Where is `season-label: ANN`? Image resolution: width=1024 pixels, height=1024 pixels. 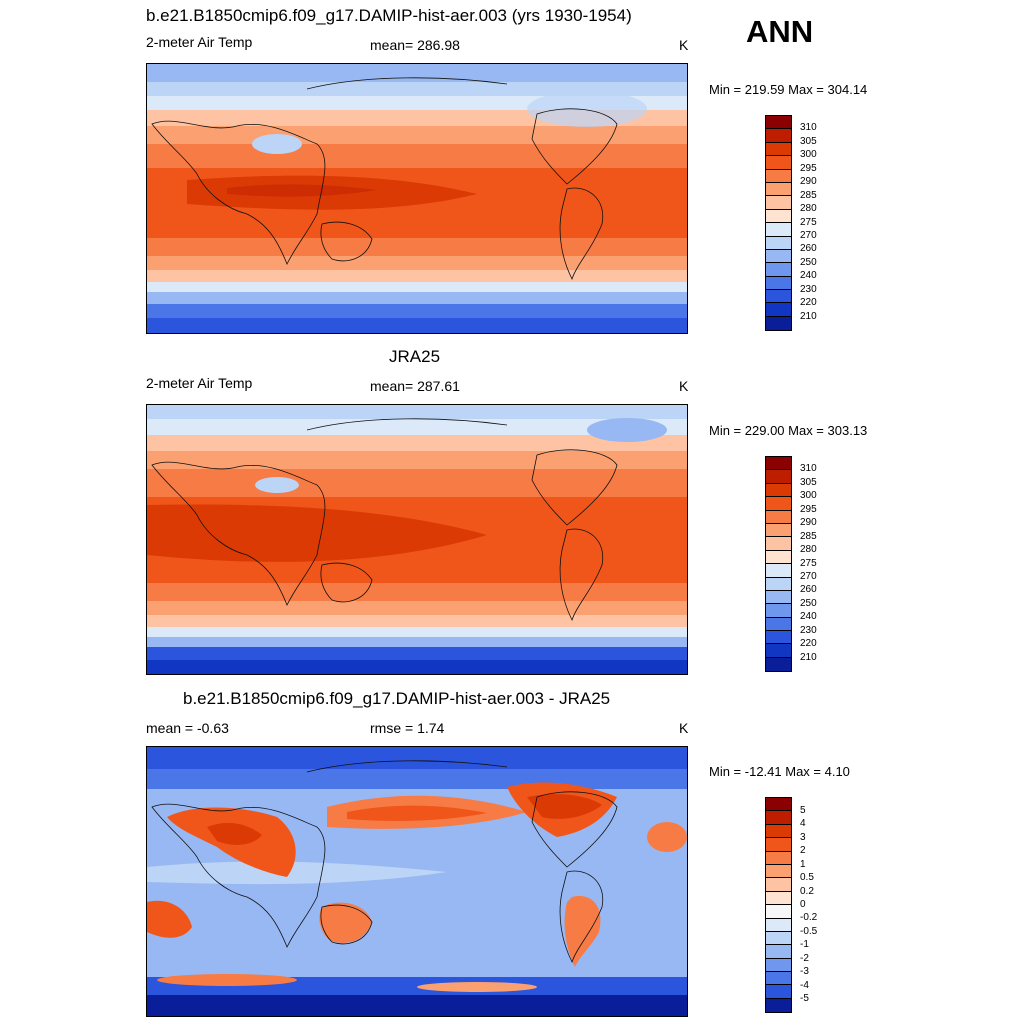
season-label: ANN is located at coordinates (780, 31).